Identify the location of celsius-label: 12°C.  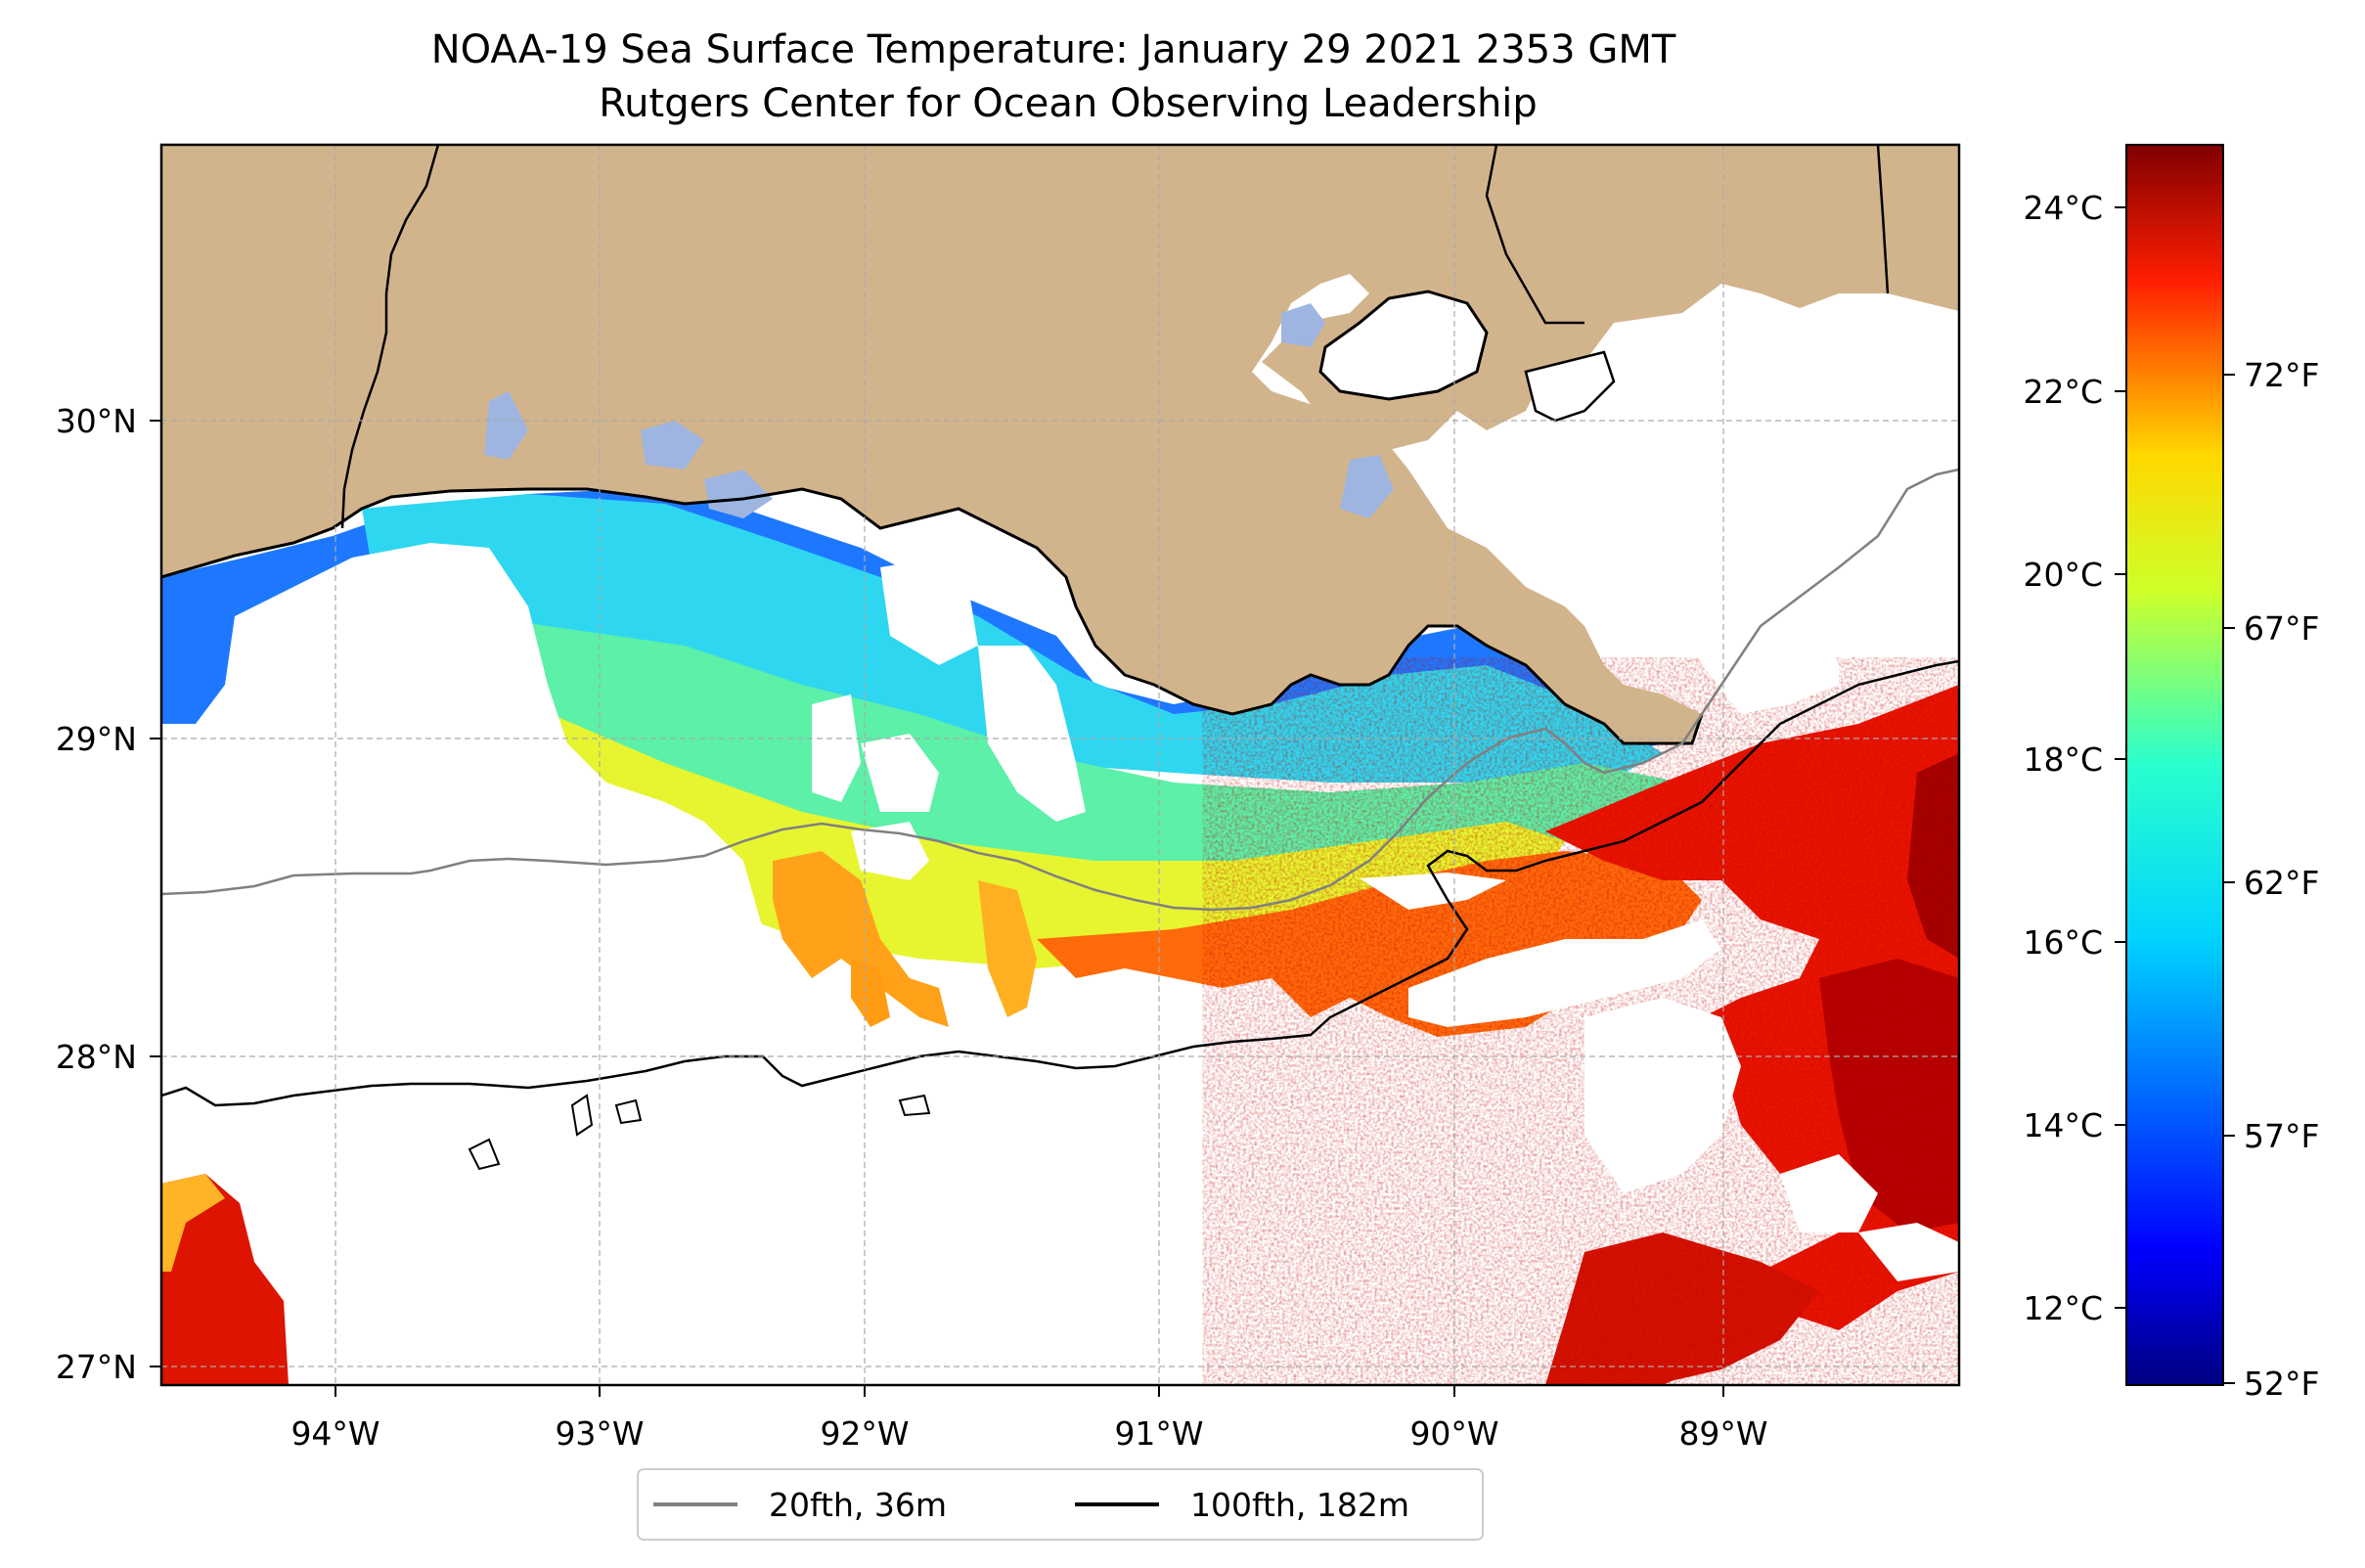
(2063, 1308).